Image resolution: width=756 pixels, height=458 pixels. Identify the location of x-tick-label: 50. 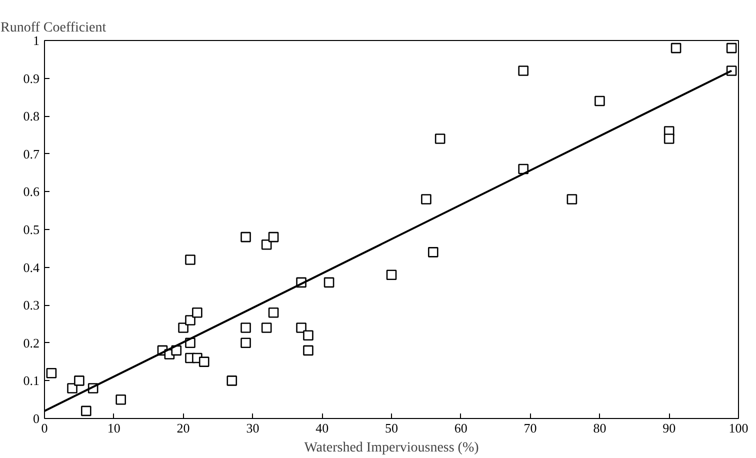
(391, 428).